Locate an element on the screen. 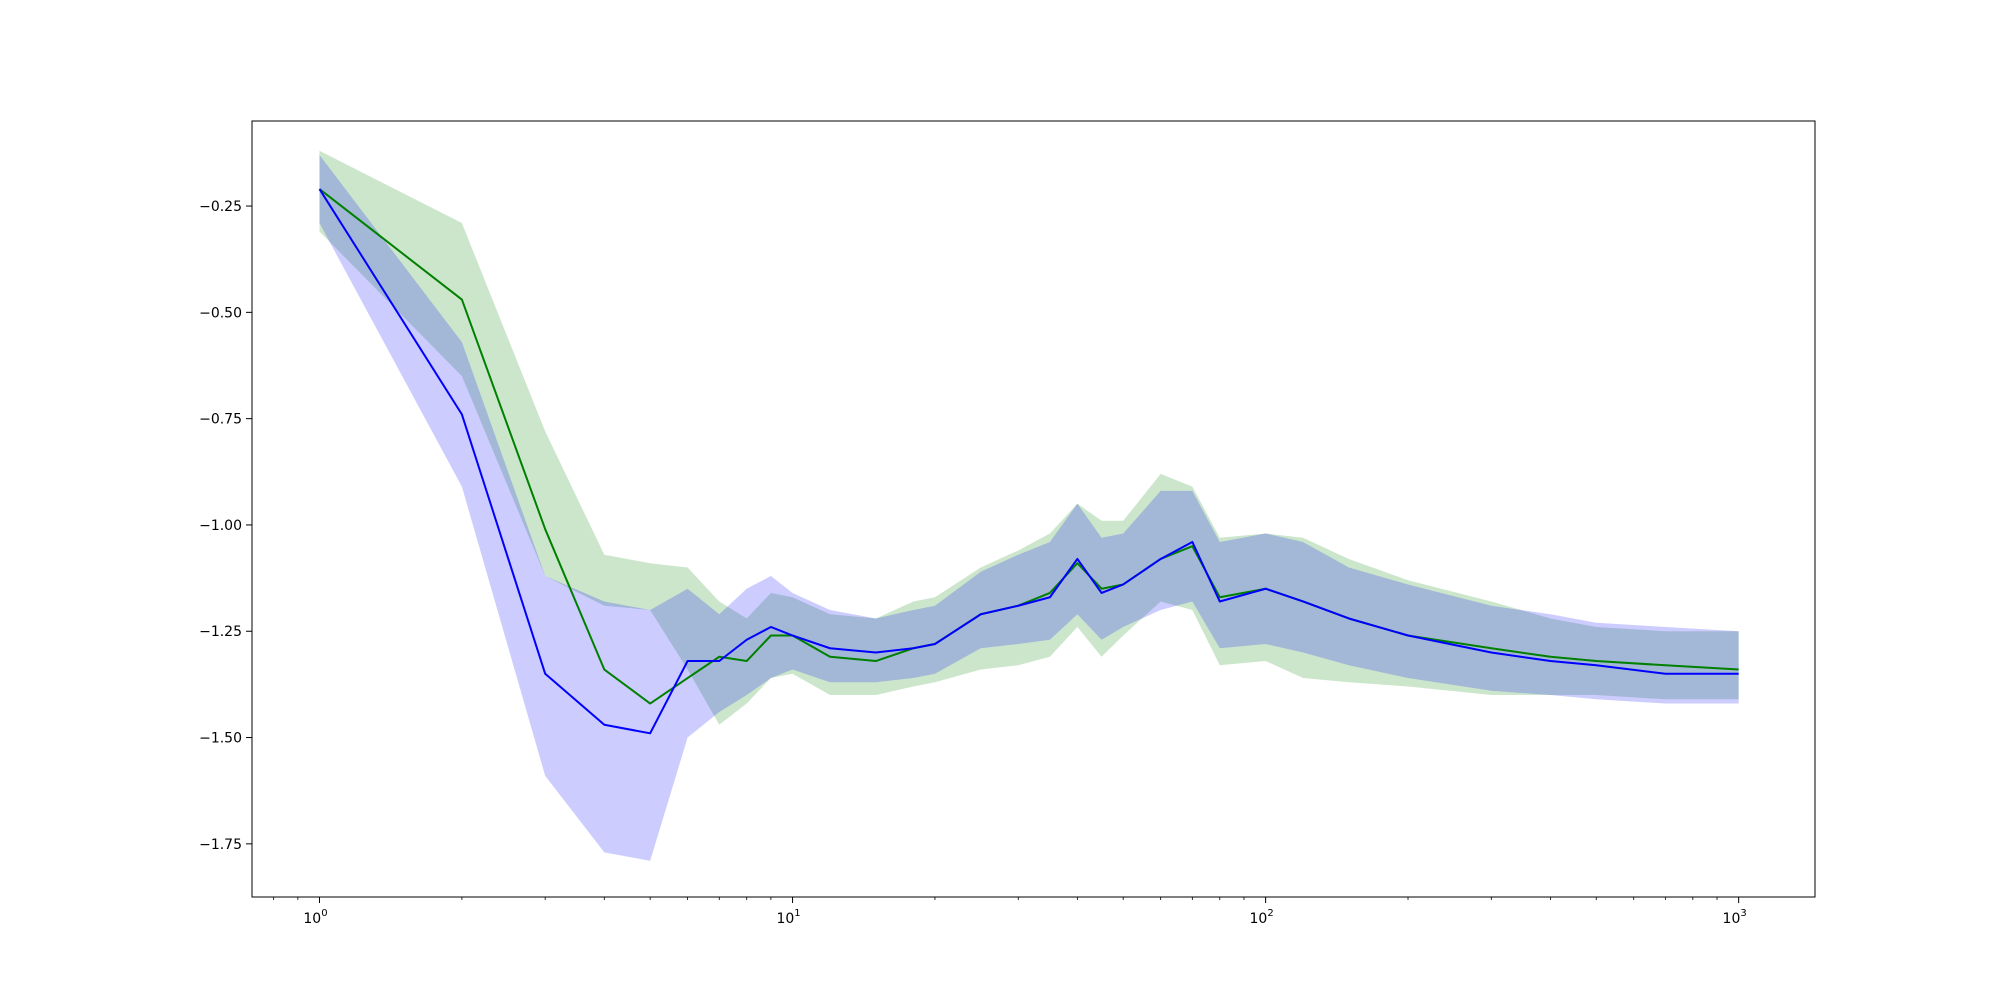  x-tick-label: 10⁰ is located at coordinates (315, 917).